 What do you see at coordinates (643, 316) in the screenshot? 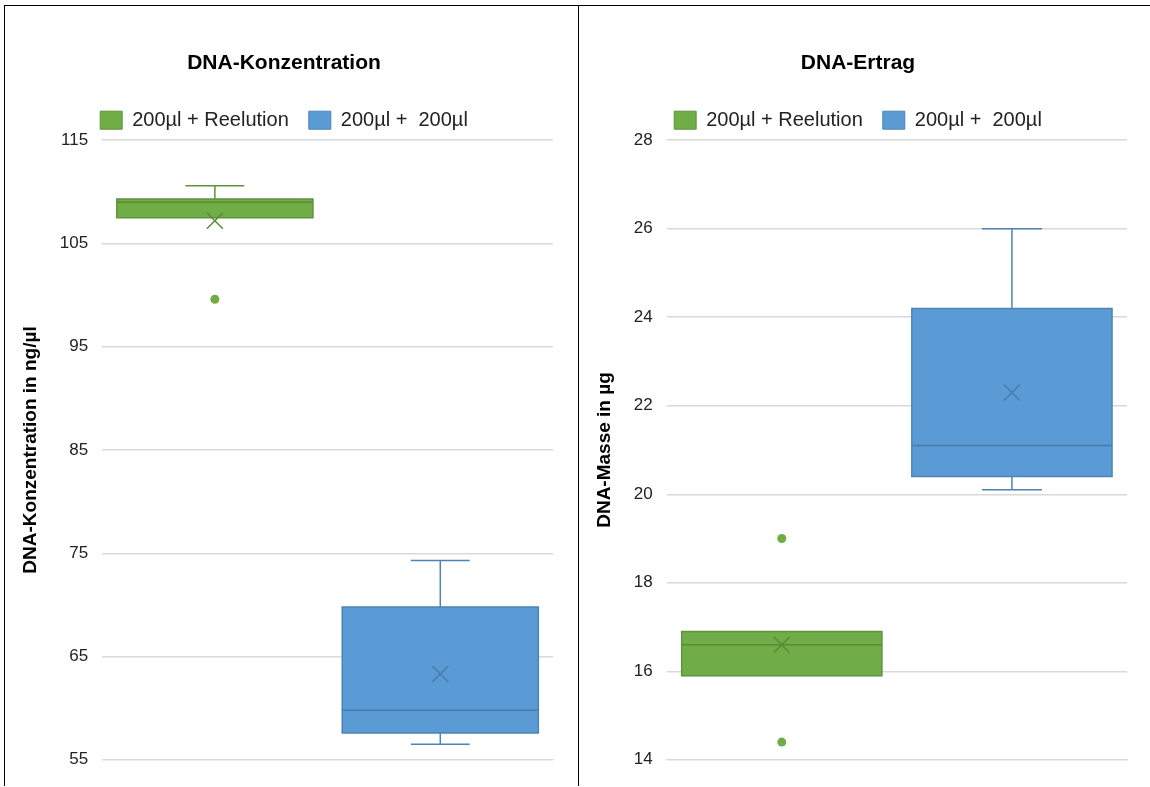
I see `y-tick-label: 24` at bounding box center [643, 316].